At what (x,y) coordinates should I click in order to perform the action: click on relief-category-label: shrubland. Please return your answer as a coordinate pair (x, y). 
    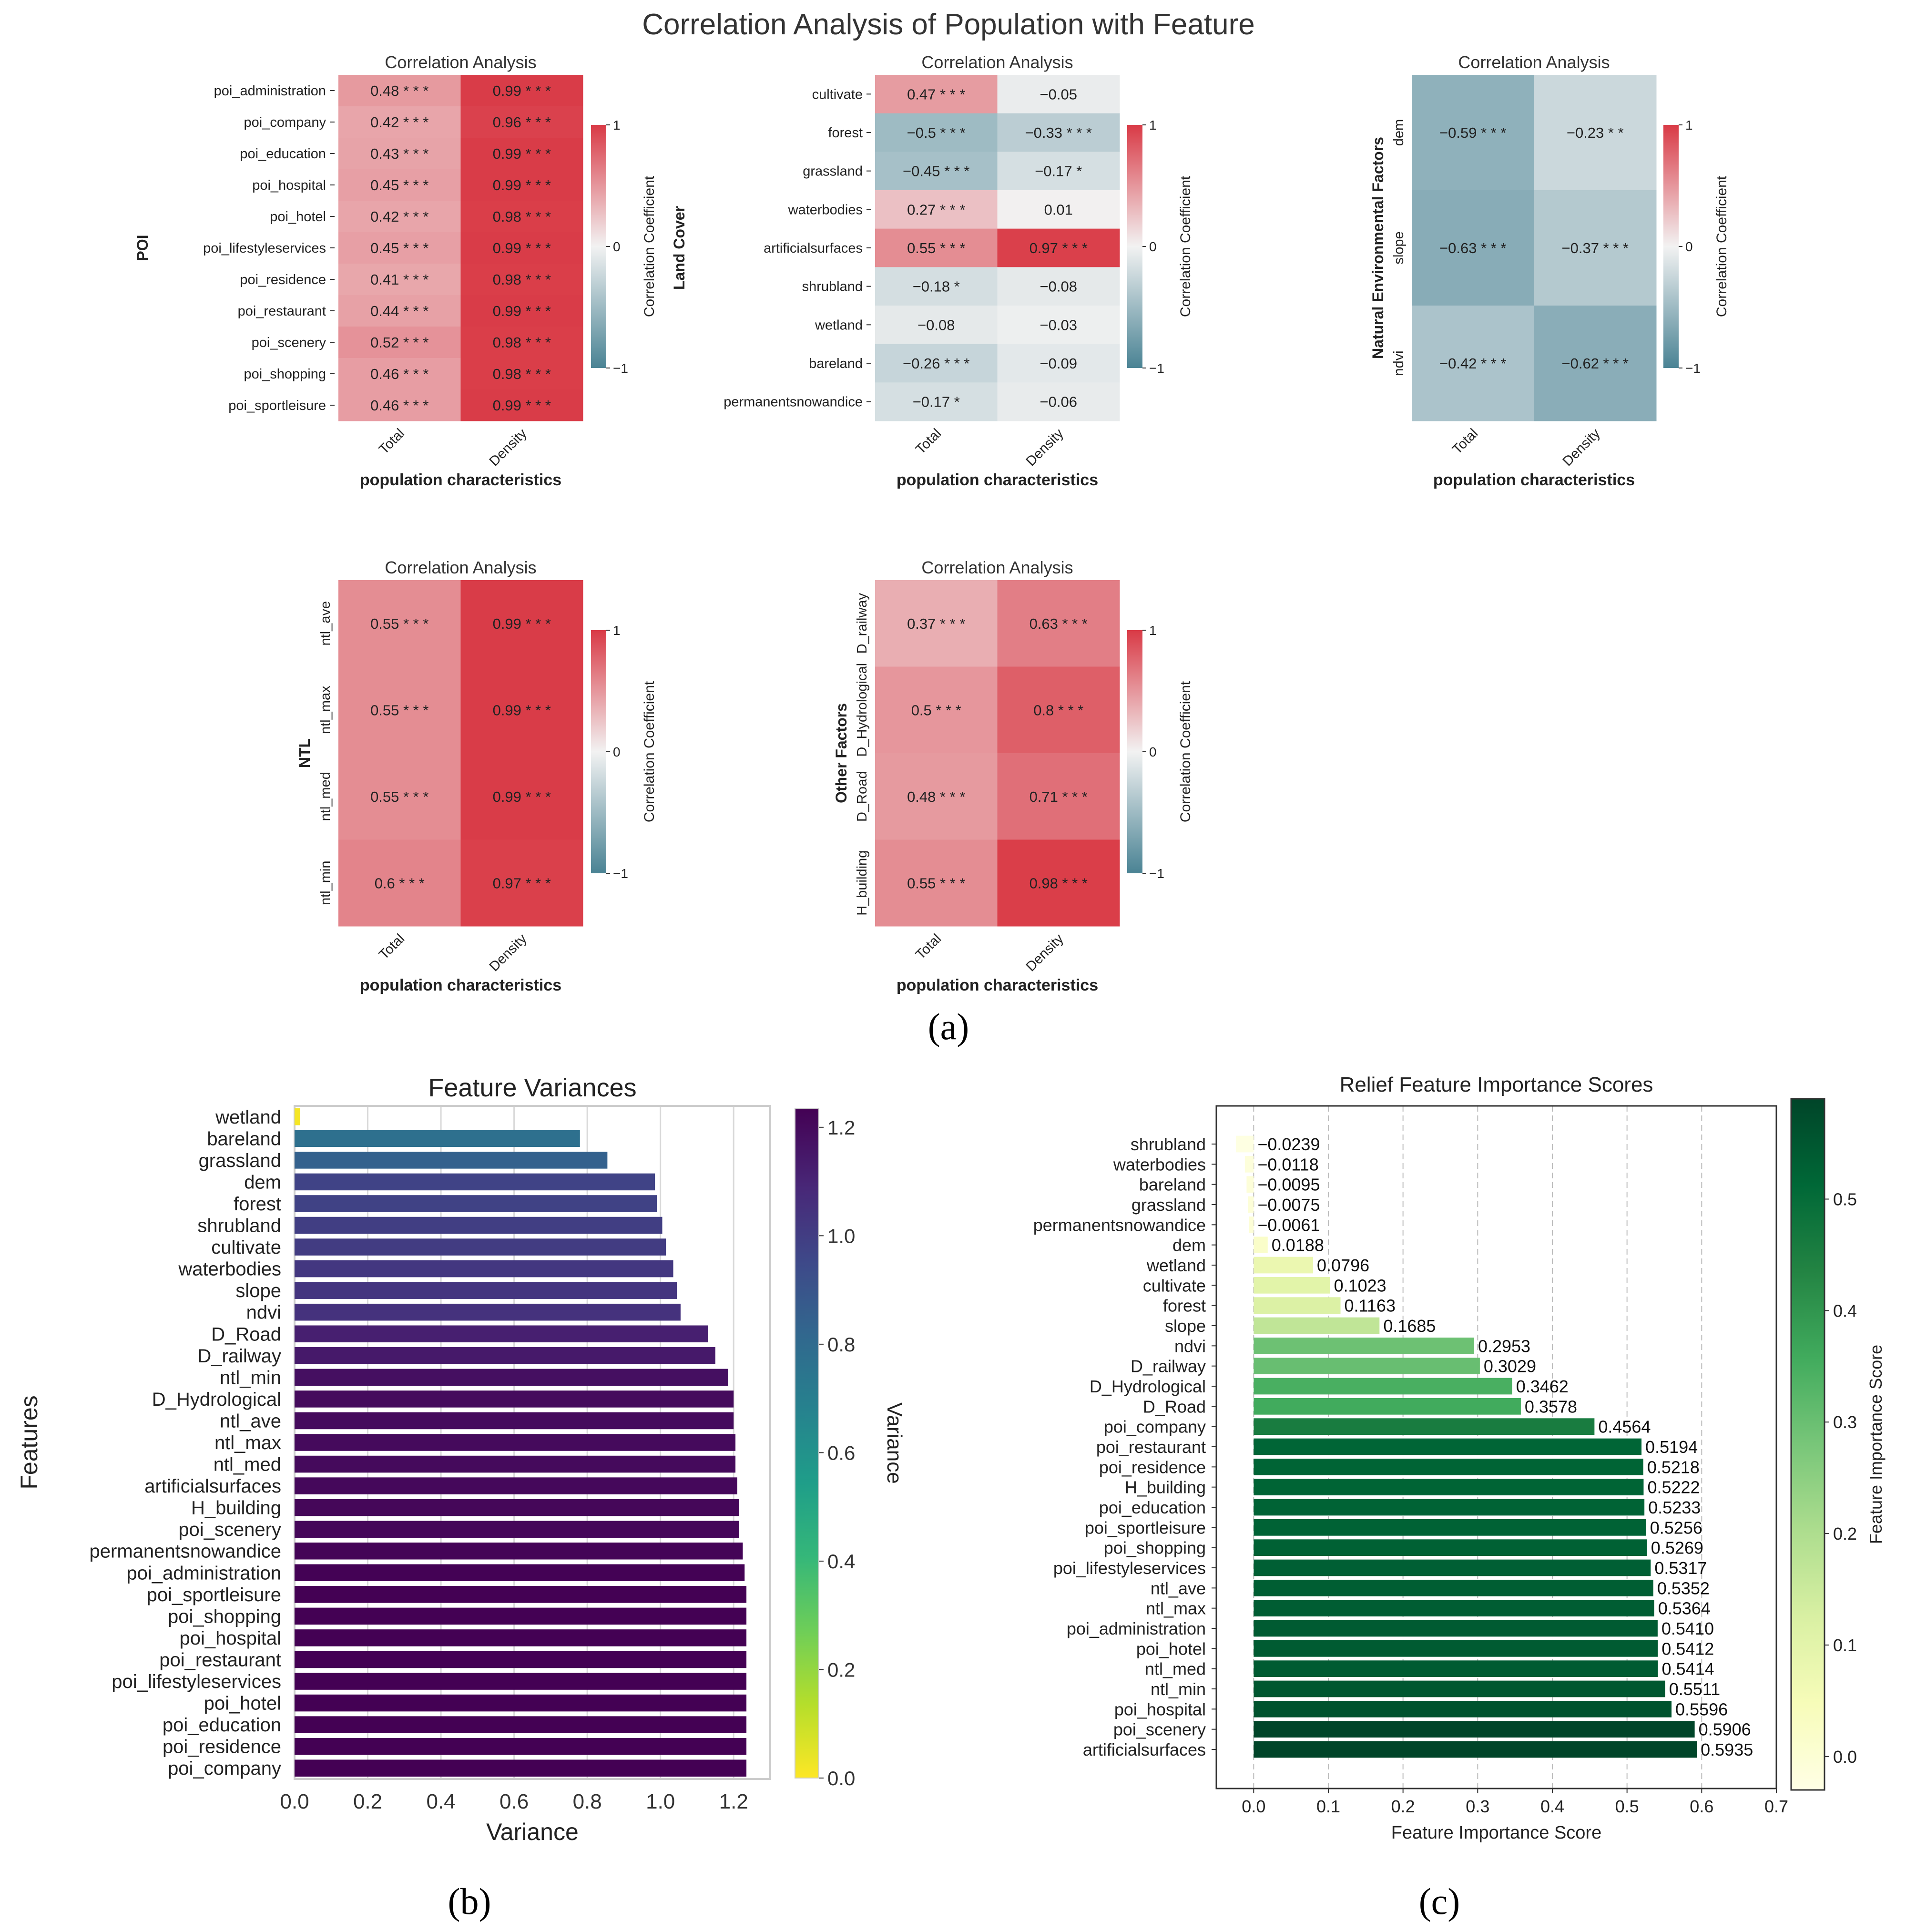
    Looking at the image, I should click on (1168, 1144).